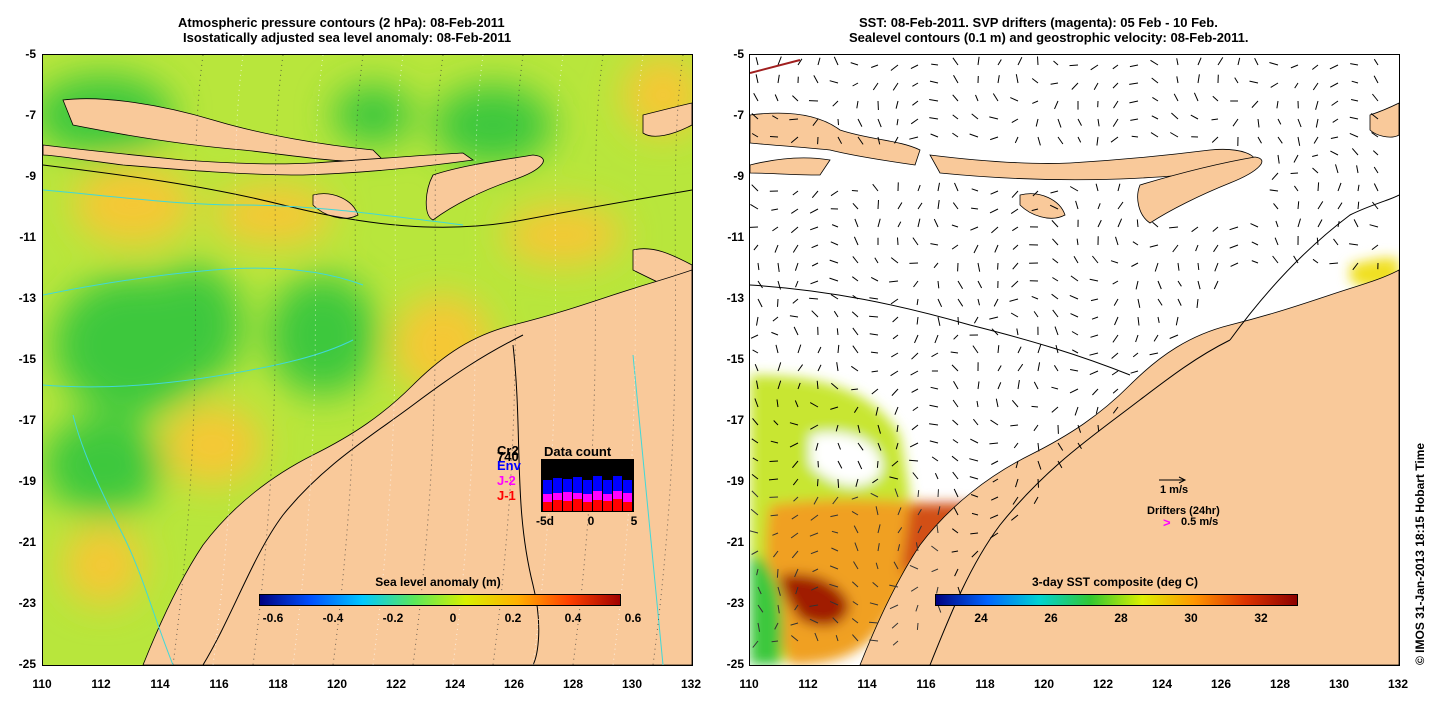 The width and height of the screenshot is (1440, 710). Describe the element at coordinates (1280, 684) in the screenshot. I see `x-axis-tick-right: 128` at that location.